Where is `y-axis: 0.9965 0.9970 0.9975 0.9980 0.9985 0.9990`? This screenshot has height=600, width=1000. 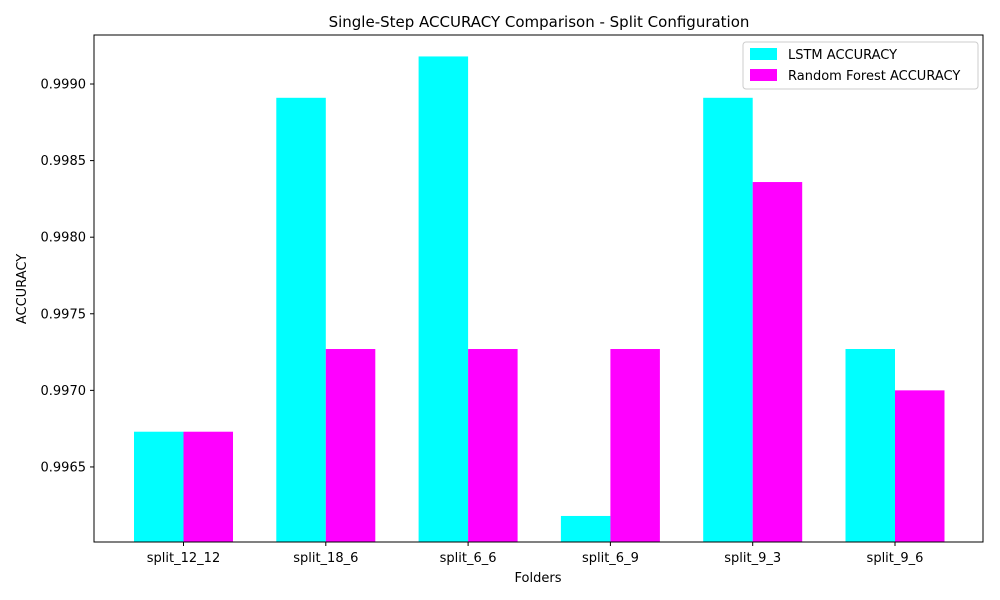
y-axis: 0.9965 0.9970 0.9975 0.9980 0.9985 0.9990 is located at coordinates (67, 276).